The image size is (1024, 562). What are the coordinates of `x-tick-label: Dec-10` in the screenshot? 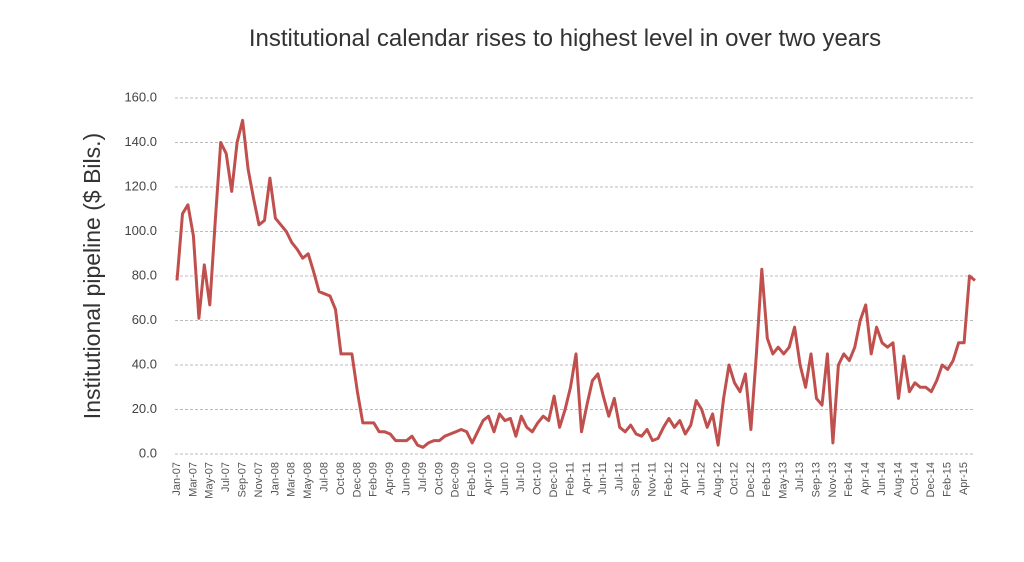 It's located at (554, 479).